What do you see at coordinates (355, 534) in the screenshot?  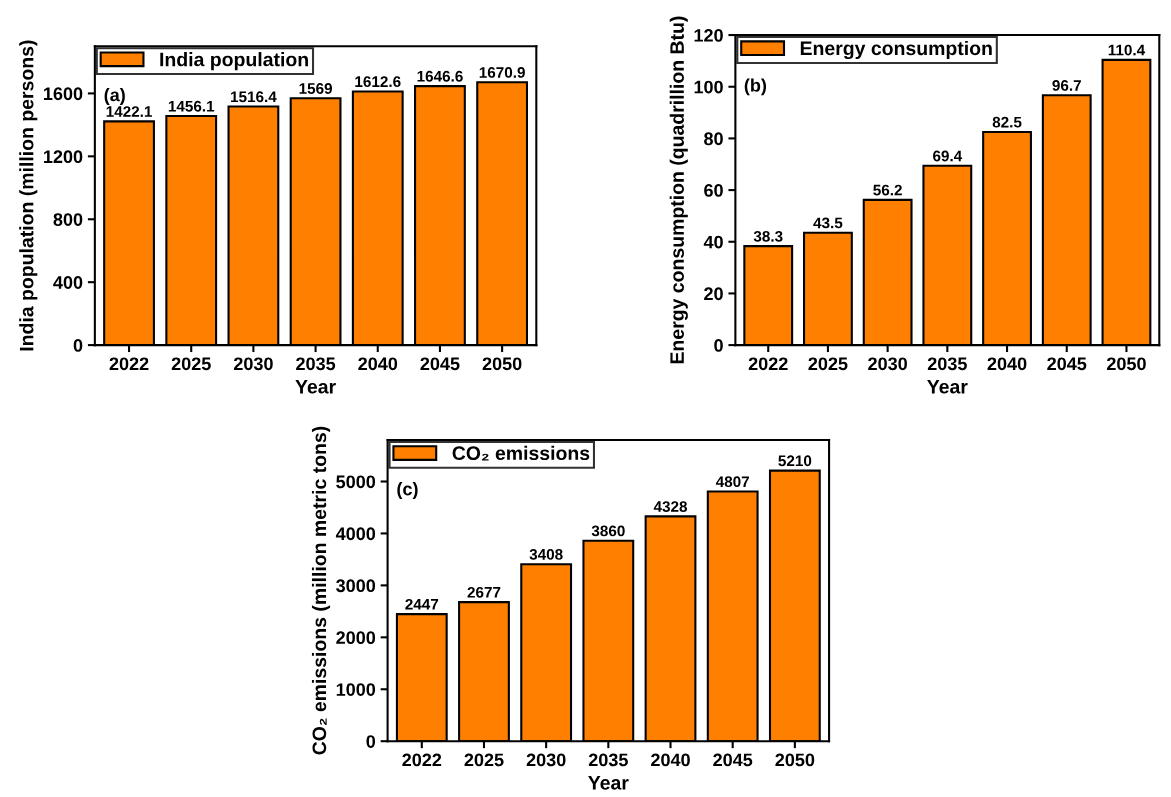 I see `y-tick-label: 4000` at bounding box center [355, 534].